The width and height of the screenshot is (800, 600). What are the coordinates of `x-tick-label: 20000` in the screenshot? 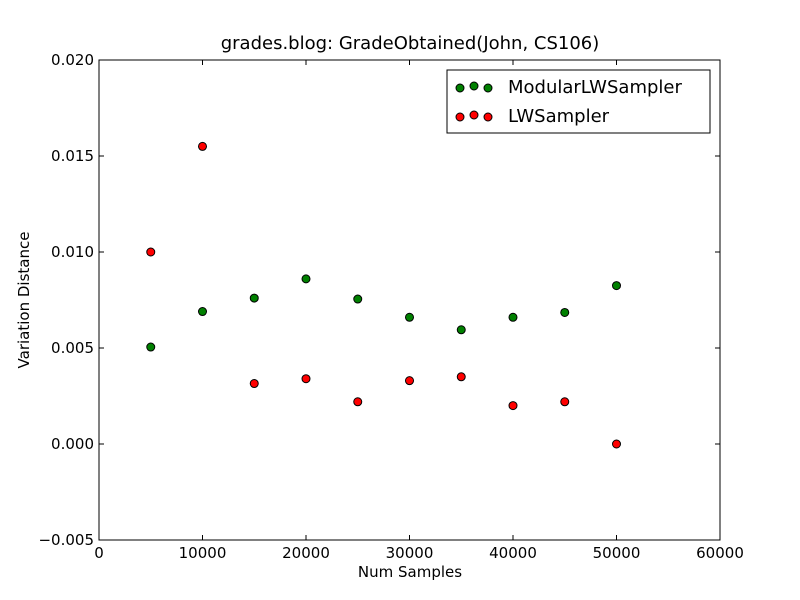 It's located at (306, 553).